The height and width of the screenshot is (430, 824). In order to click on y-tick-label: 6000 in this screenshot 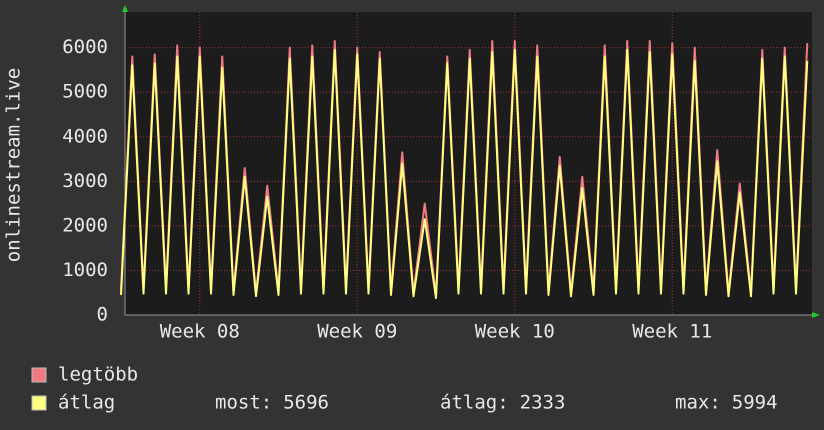, I will do `click(85, 47)`.